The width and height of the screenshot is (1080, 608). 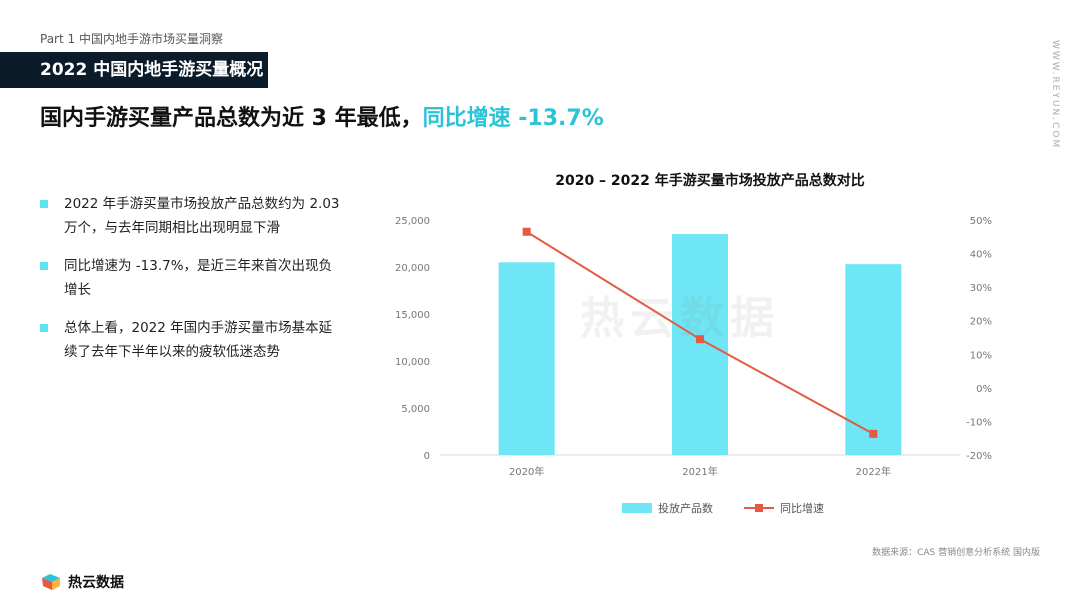 I want to click on y-left-tick-label: 25,000, so click(x=412, y=221).